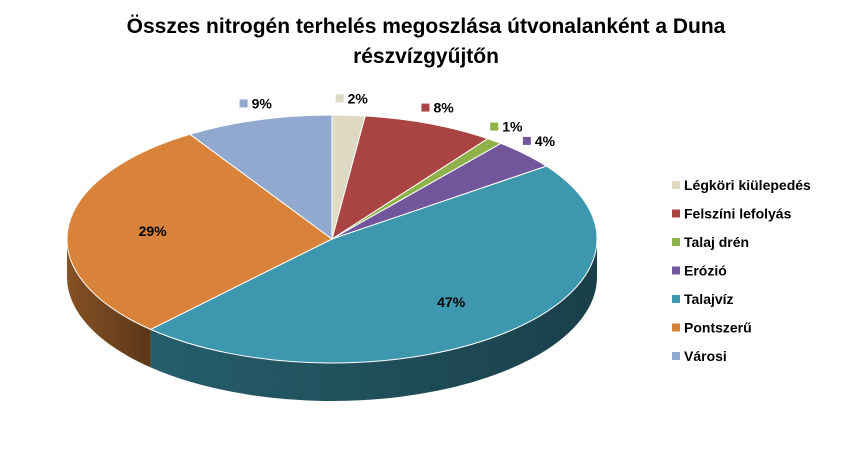 The height and width of the screenshot is (474, 852). I want to click on data-label-felszini-lefolyas: 8%, so click(437, 108).